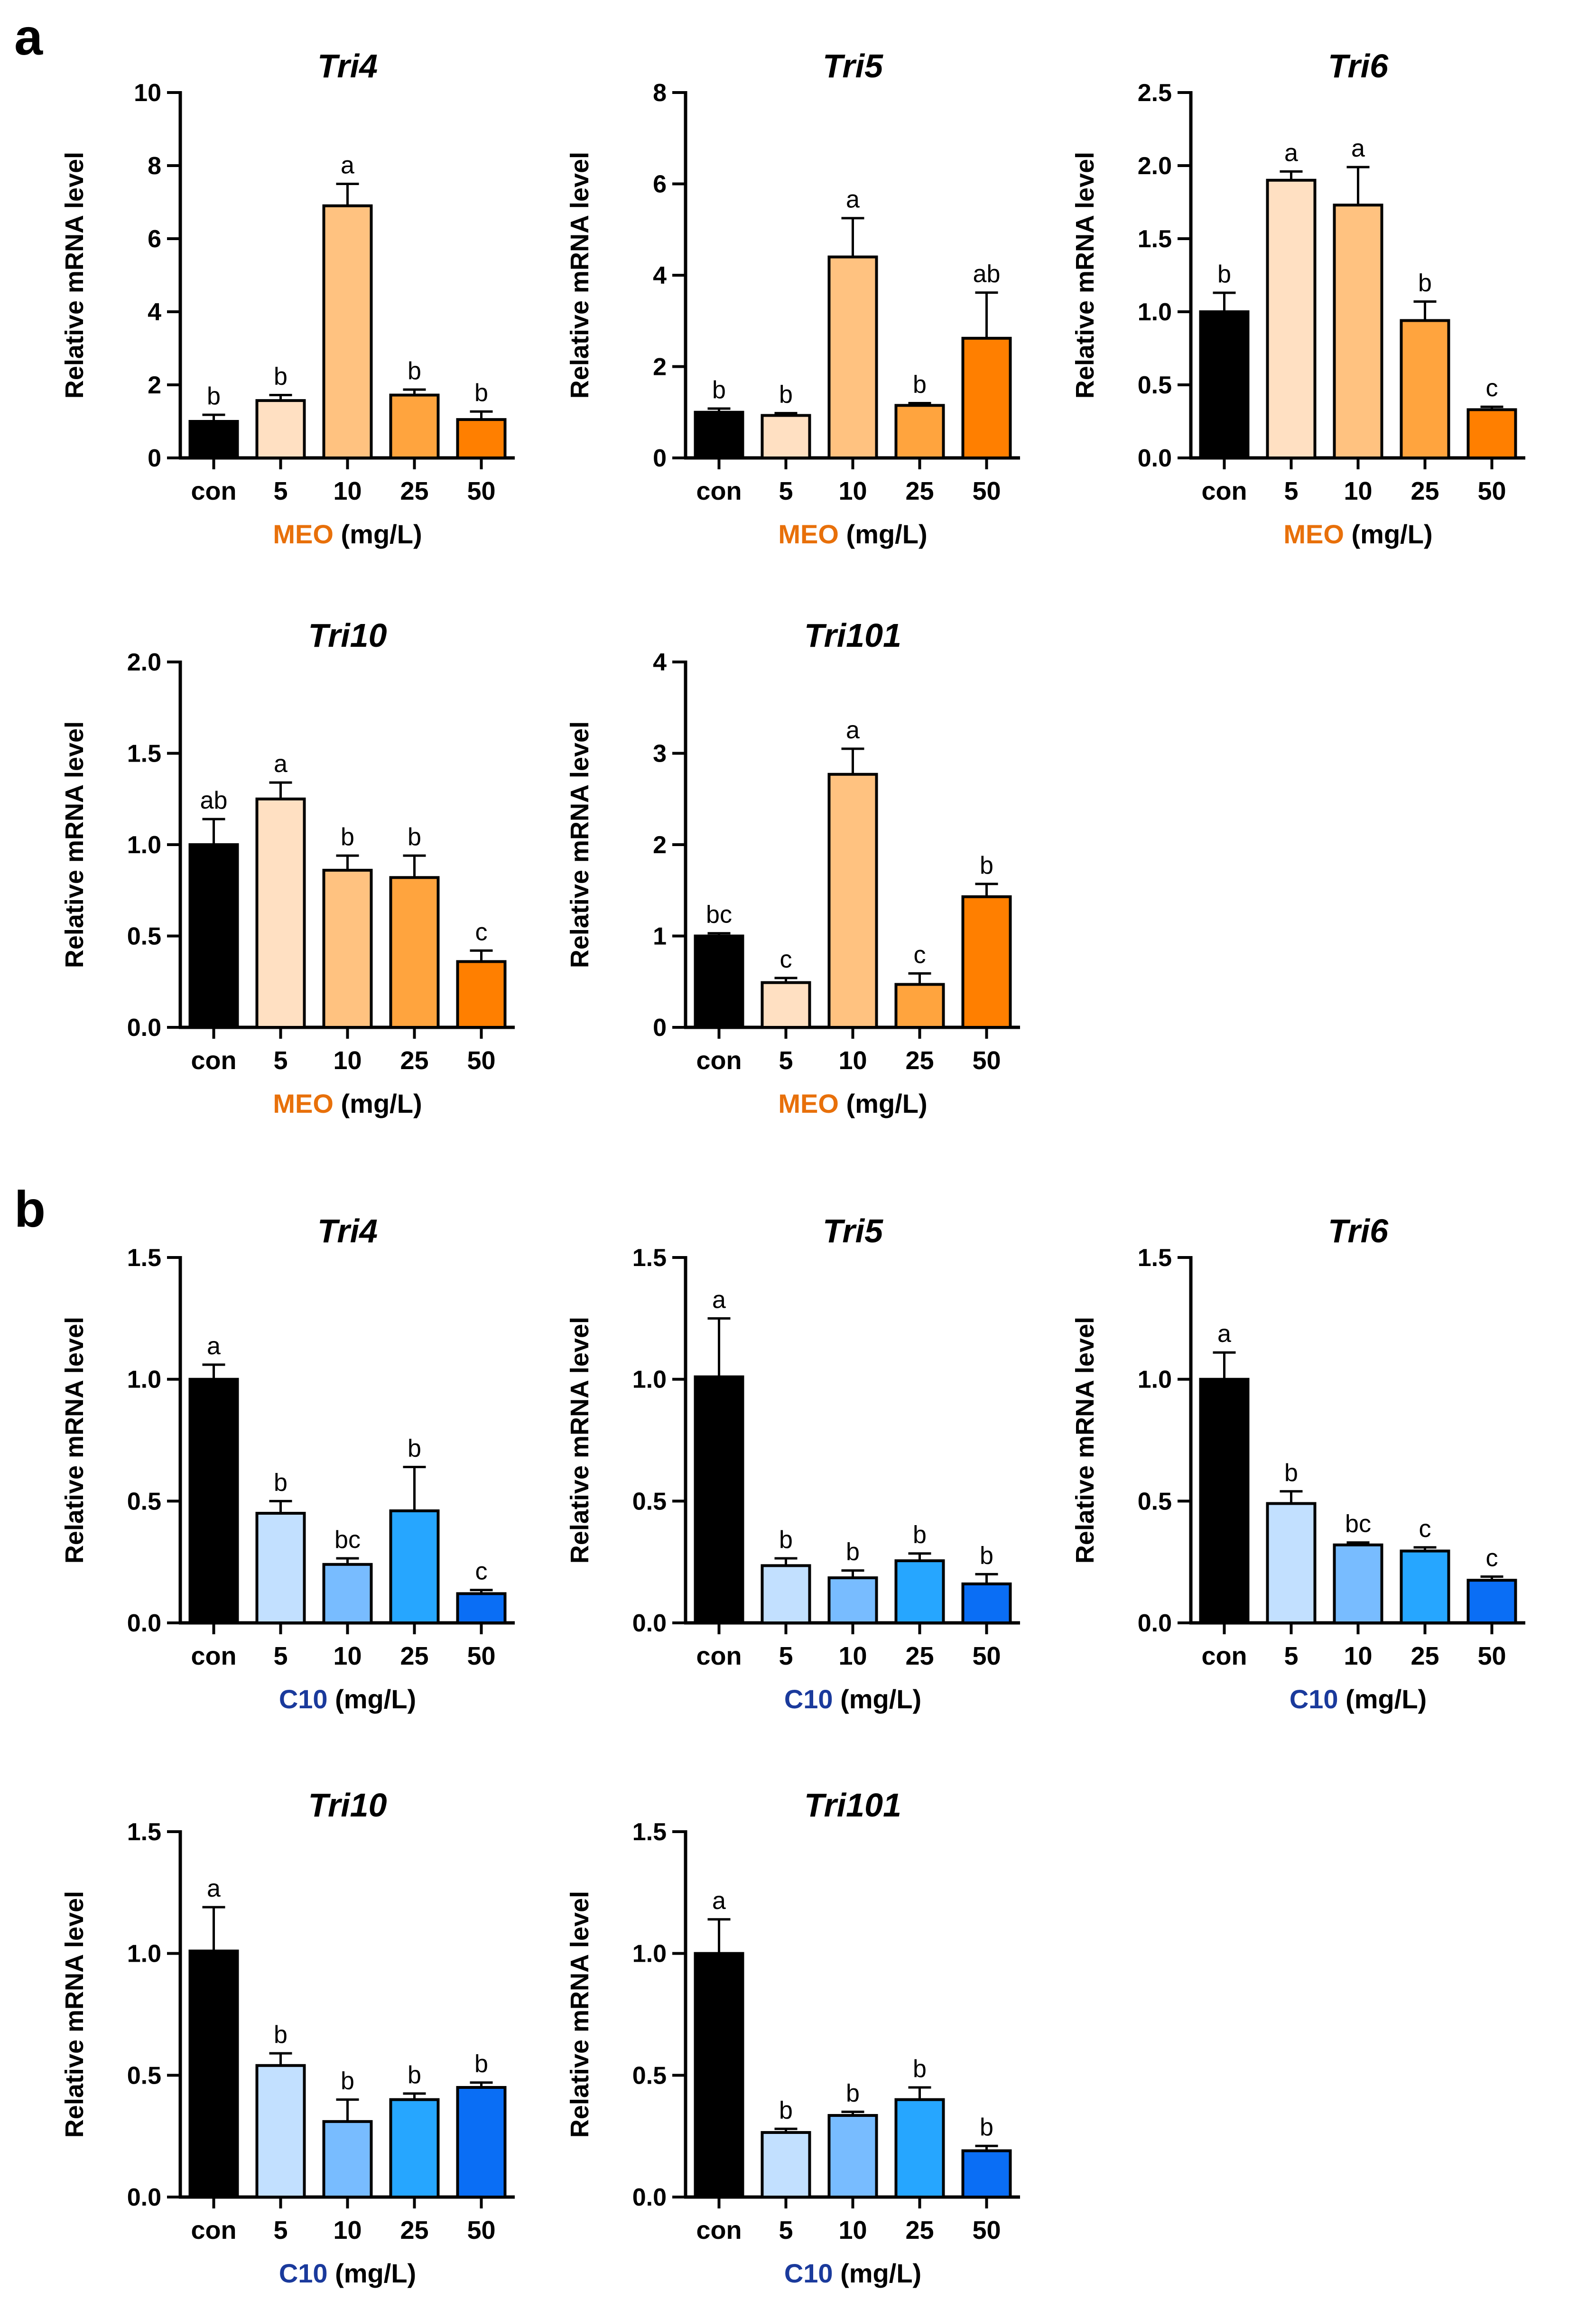 This screenshot has width=1596, height=2319. Describe the element at coordinates (347, 635) in the screenshot. I see `chart-title: Tri10` at that location.